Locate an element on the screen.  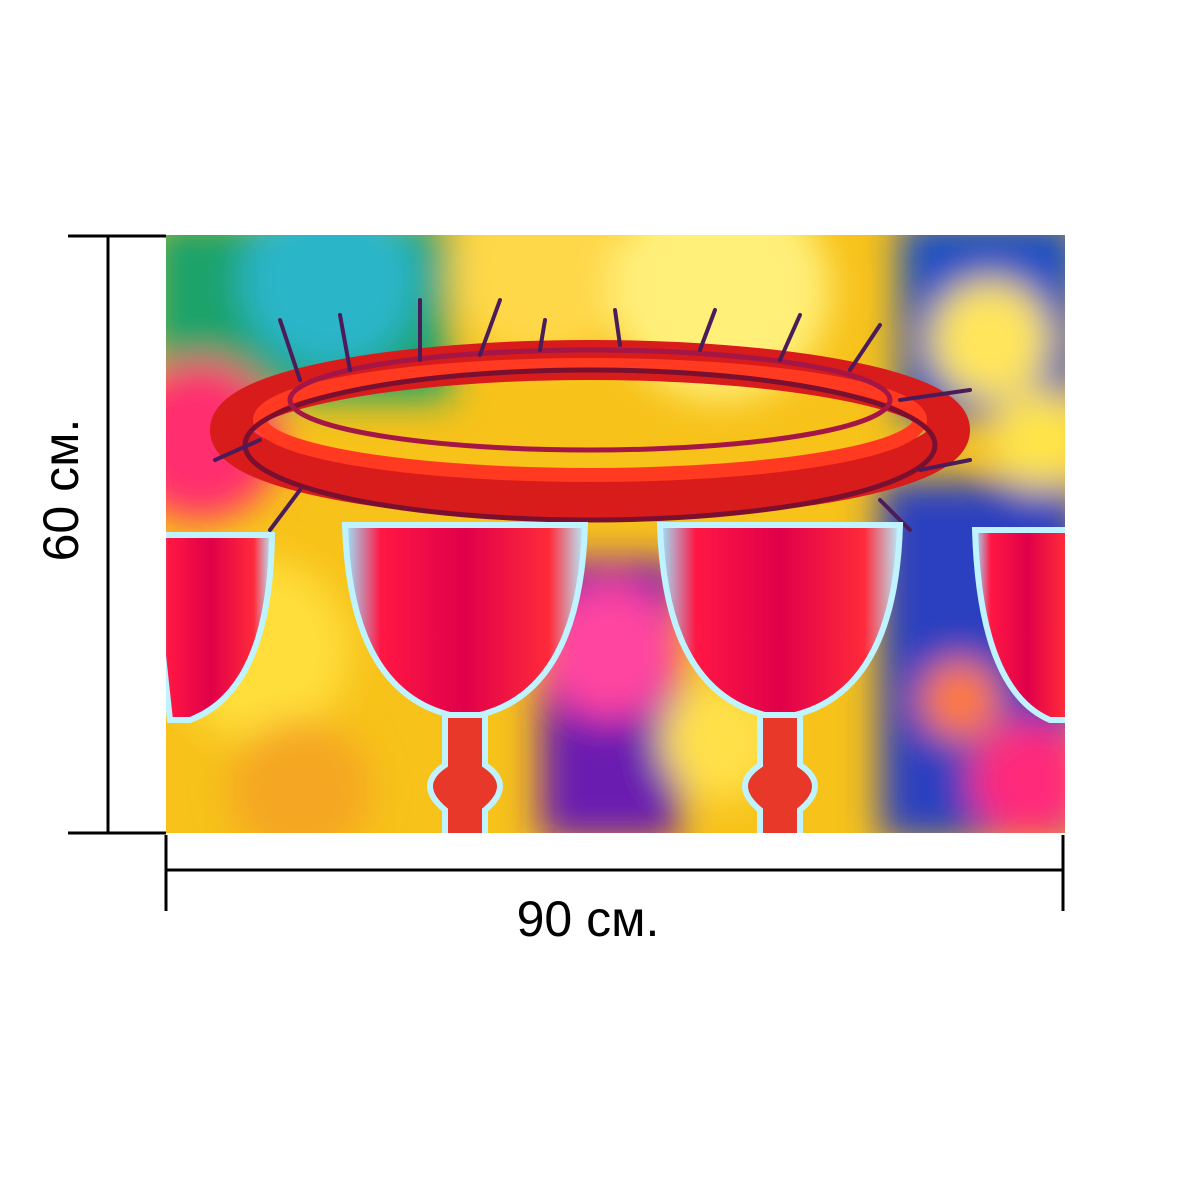
height-label: 60 см. is located at coordinates (61, 490).